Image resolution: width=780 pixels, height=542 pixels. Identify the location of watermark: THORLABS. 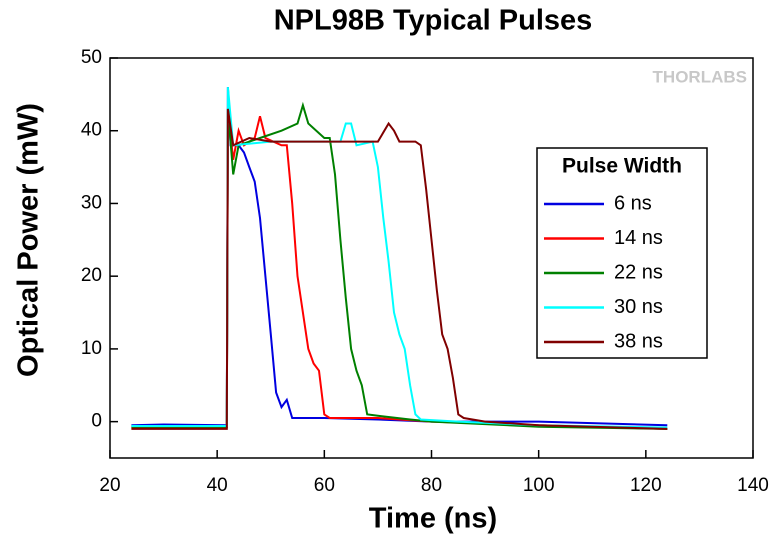
(700, 76).